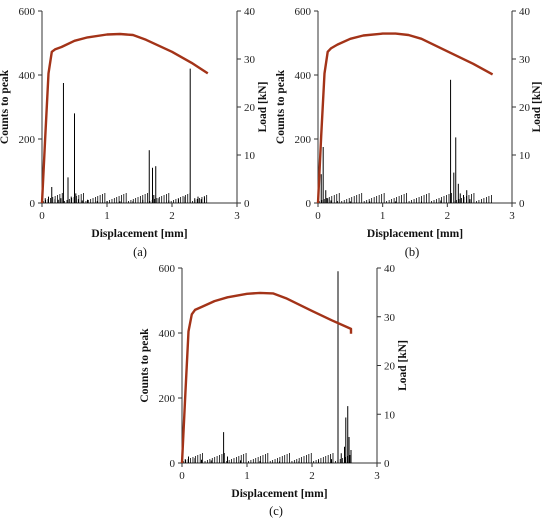  I want to click on panel-label: (a), so click(140, 252).